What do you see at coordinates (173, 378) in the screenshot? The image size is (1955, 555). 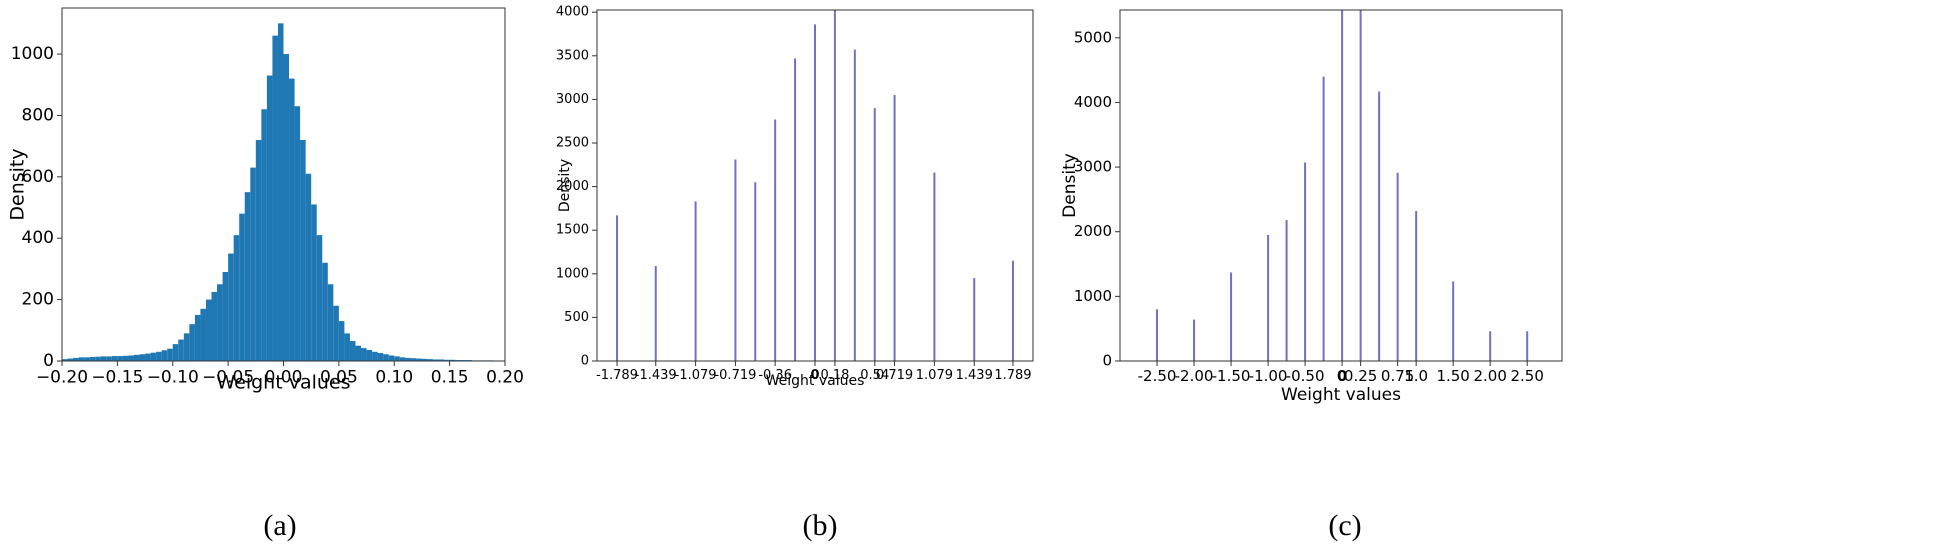 I see `x-tick-label: −0.10` at bounding box center [173, 378].